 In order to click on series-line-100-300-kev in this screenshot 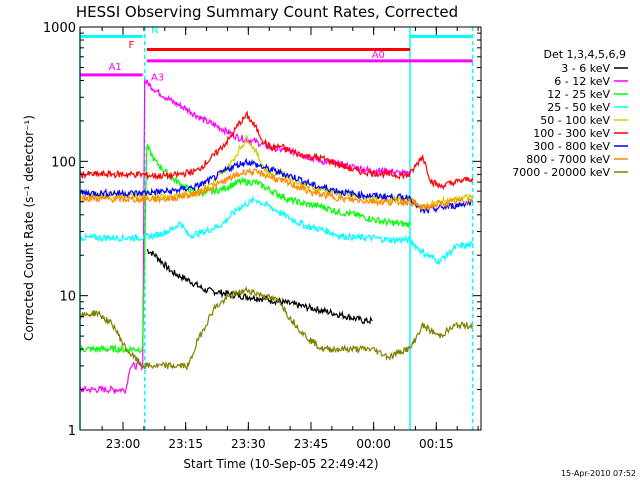, I will do `click(276, 150)`.